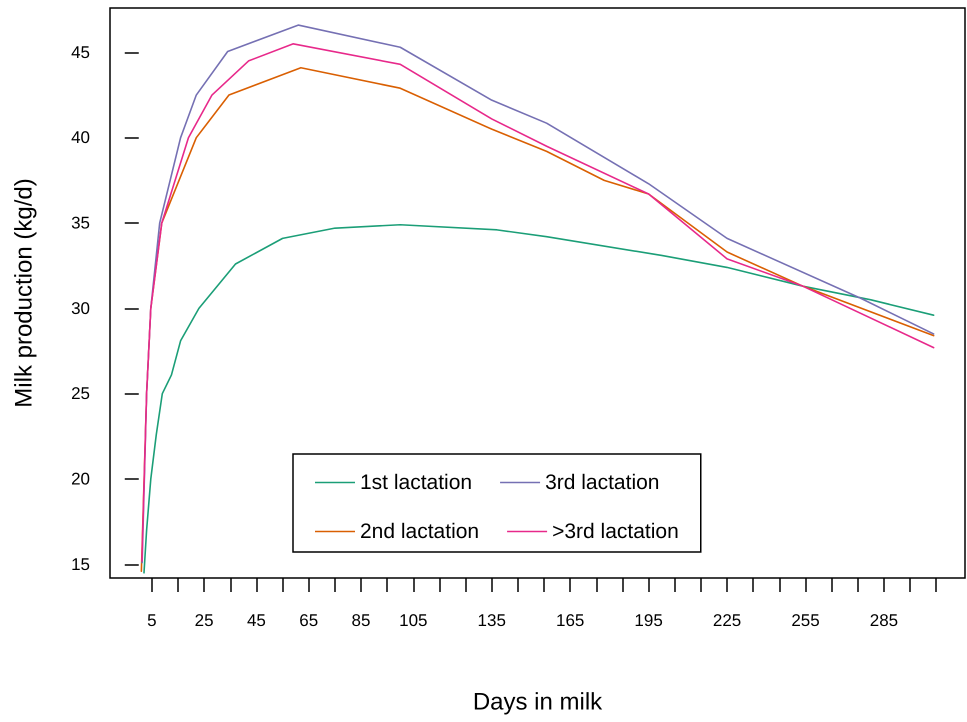  I want to click on y-tick-label: 30, so click(80, 308).